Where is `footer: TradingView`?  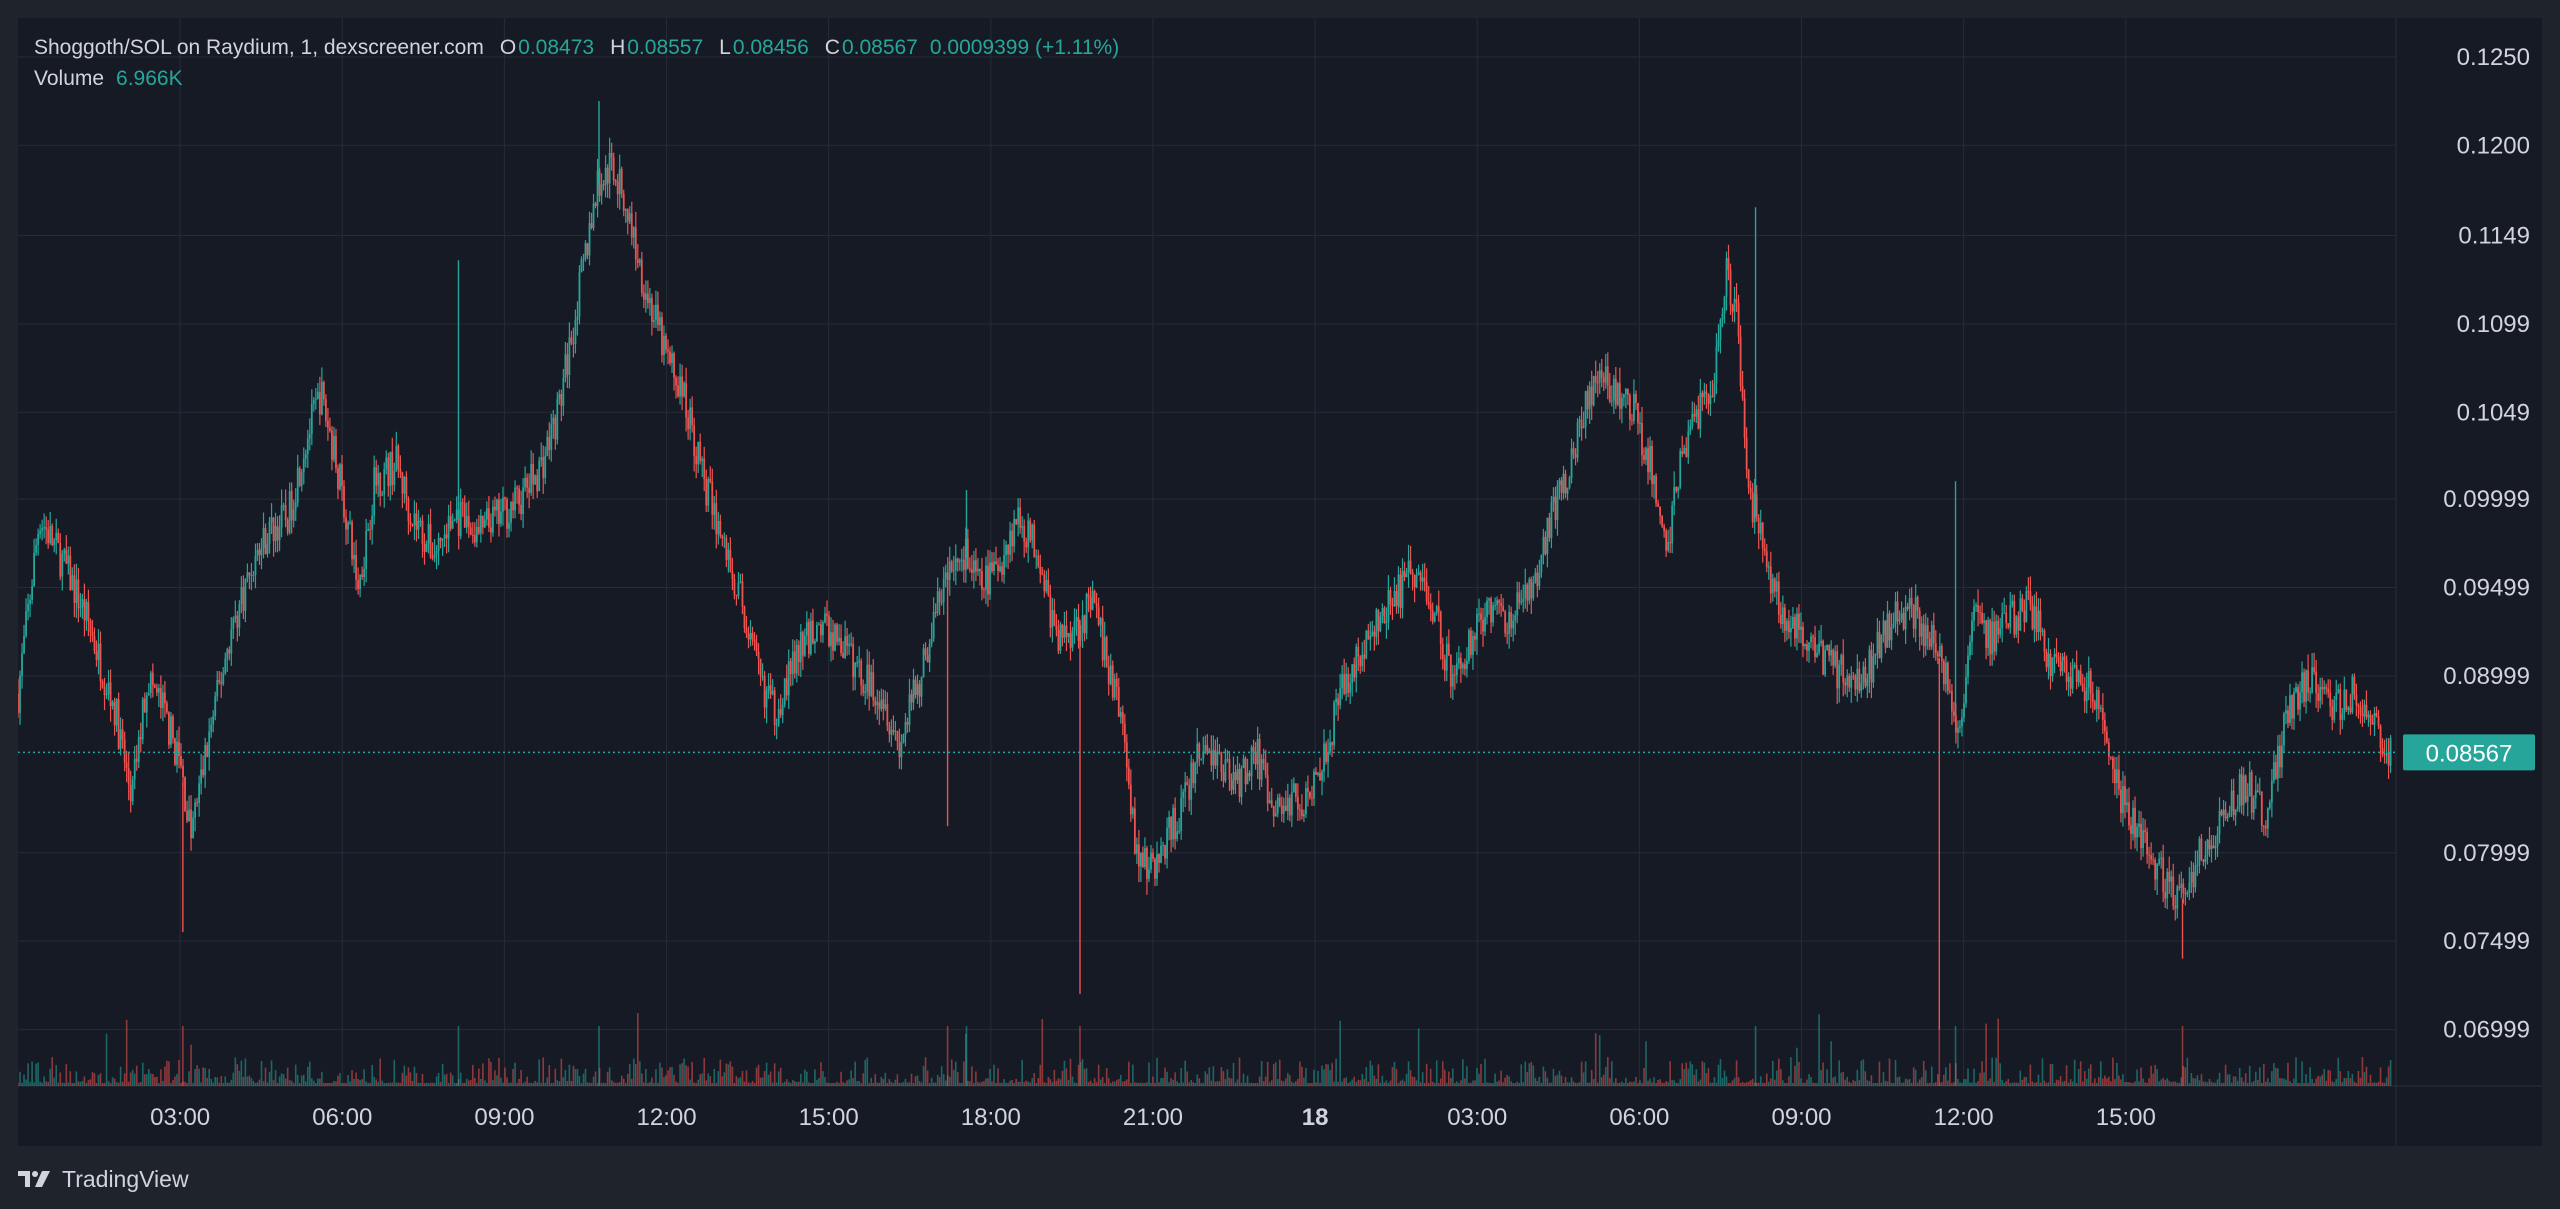 footer: TradingView is located at coordinates (103, 1179).